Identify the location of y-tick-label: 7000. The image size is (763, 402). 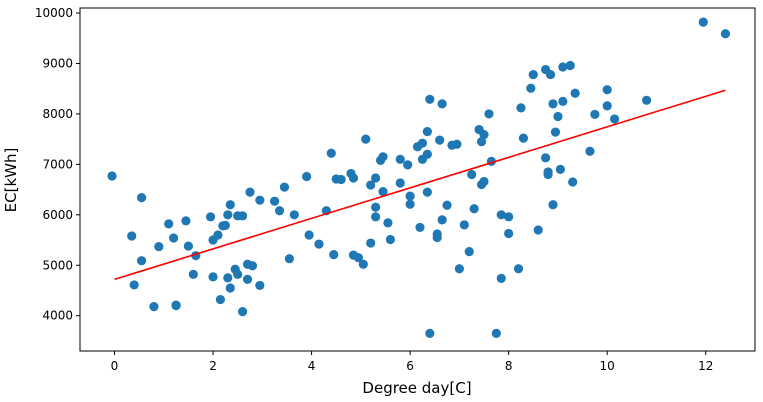
(57, 164).